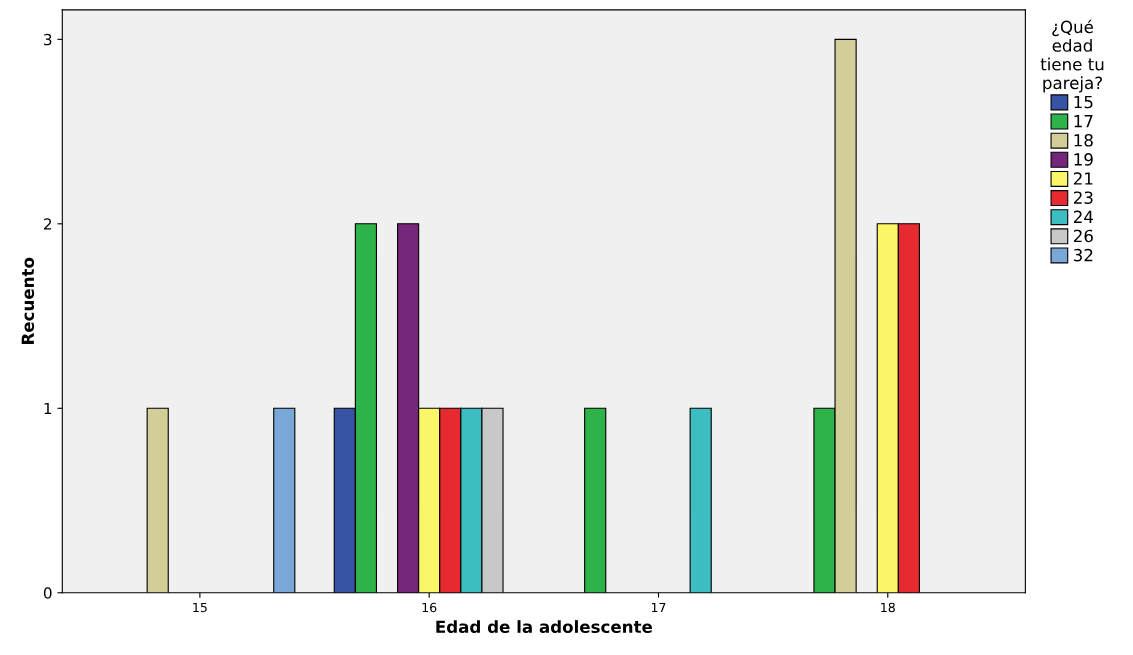 The height and width of the screenshot is (655, 1133). I want to click on x-tick-label: 15, so click(200, 607).